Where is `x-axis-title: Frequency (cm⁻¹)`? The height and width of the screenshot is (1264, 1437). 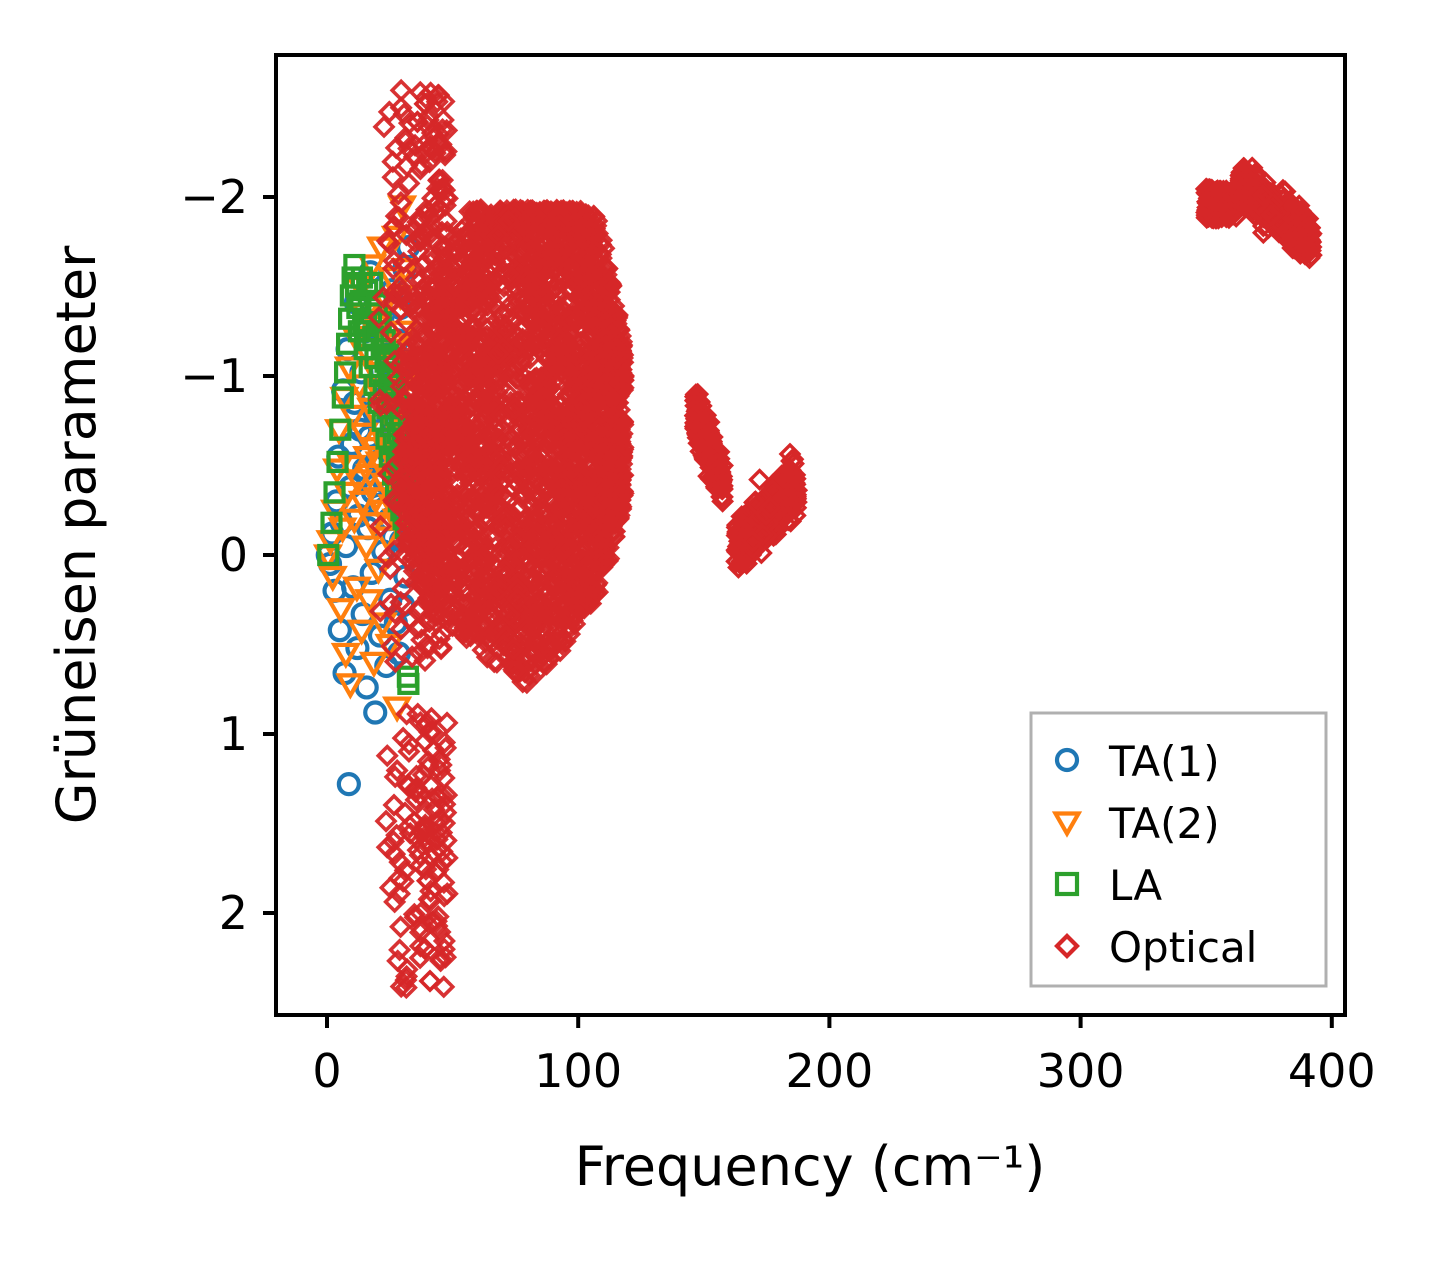
x-axis-title: Frequency (cm⁻¹) is located at coordinates (810, 1166).